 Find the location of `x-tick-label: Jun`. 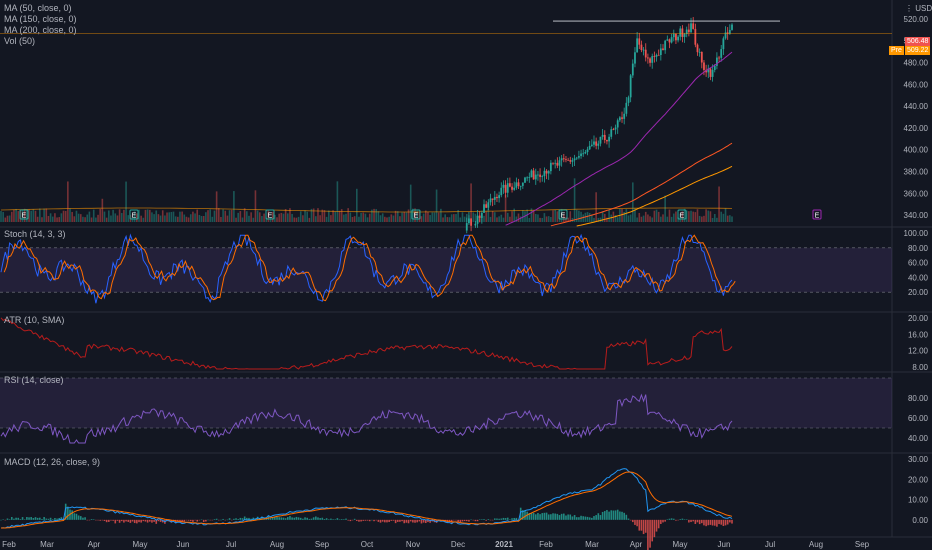

x-tick-label: Jun is located at coordinates (724, 544).